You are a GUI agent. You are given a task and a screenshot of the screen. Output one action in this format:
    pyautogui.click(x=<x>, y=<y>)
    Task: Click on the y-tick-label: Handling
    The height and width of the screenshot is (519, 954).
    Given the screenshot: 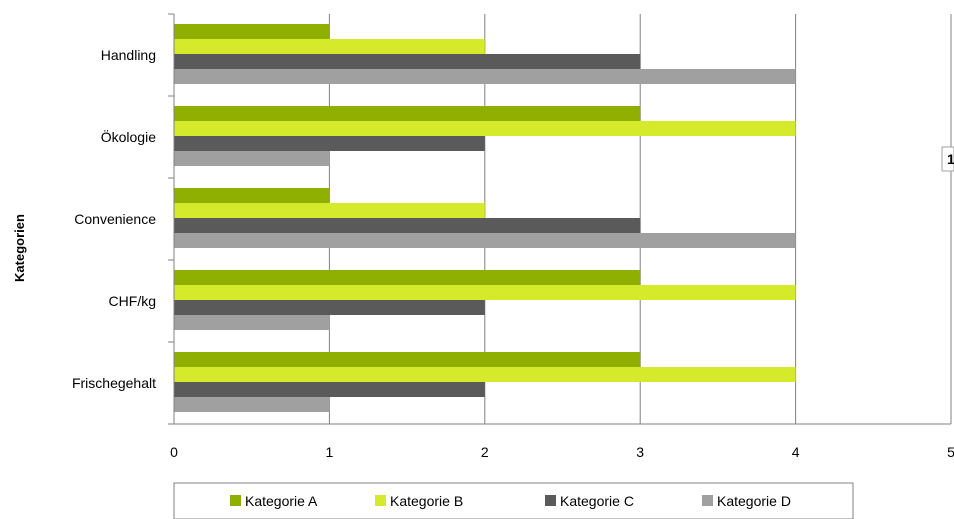 What is the action you would take?
    pyautogui.click(x=128, y=55)
    